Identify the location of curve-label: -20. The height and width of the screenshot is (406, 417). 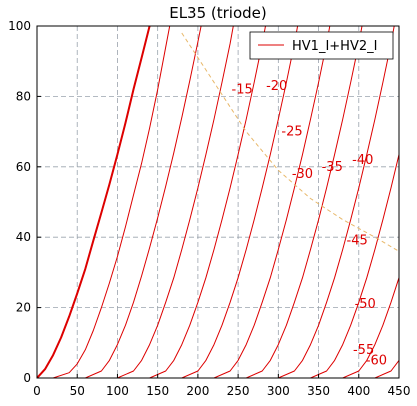
(276, 86).